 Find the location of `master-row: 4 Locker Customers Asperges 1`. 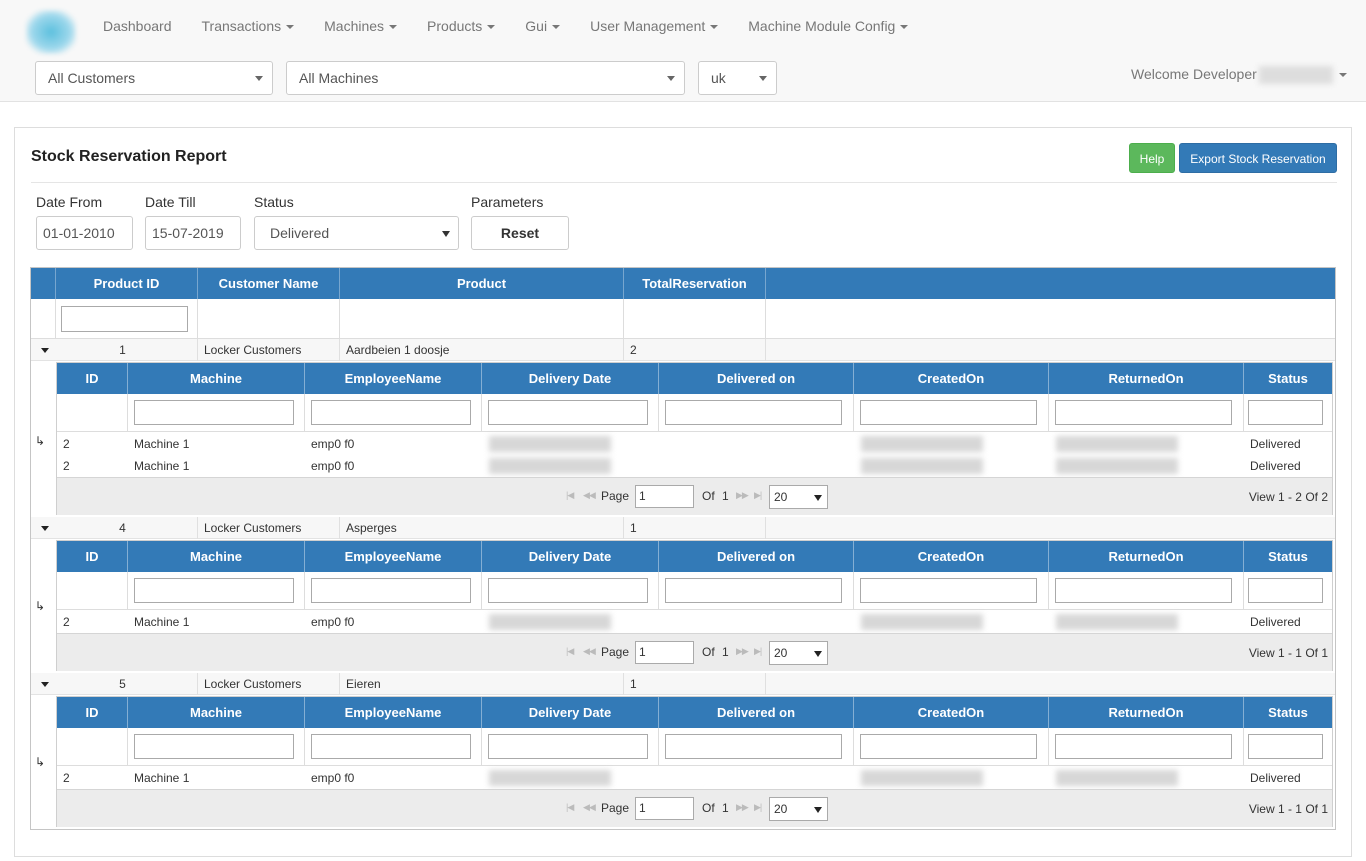

master-row: 4 Locker Customers Asperges 1 is located at coordinates (683, 528).